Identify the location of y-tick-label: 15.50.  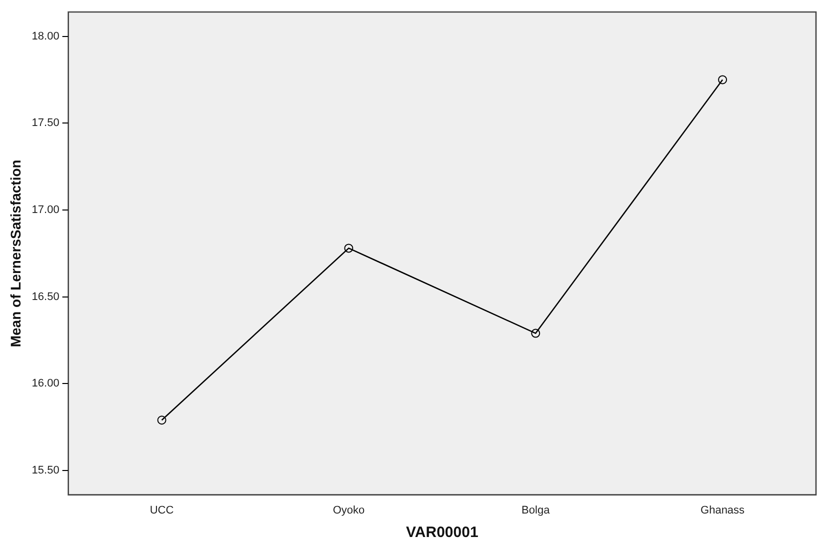
(46, 470).